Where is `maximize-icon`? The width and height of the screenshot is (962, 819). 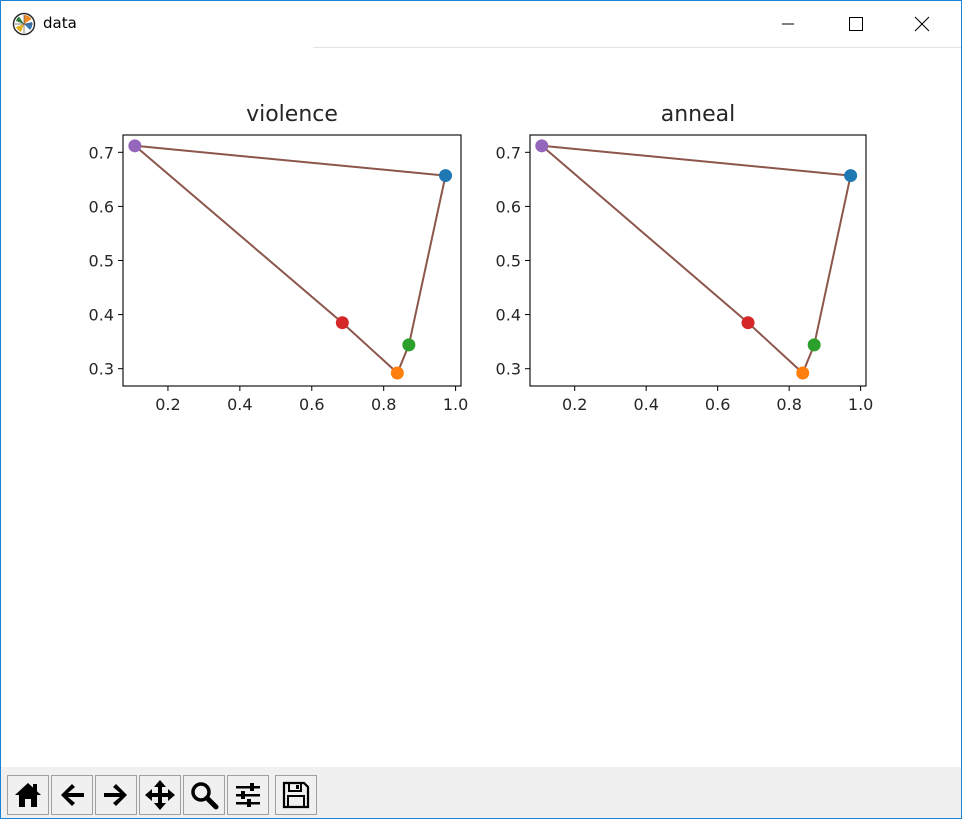
maximize-icon is located at coordinates (856, 24).